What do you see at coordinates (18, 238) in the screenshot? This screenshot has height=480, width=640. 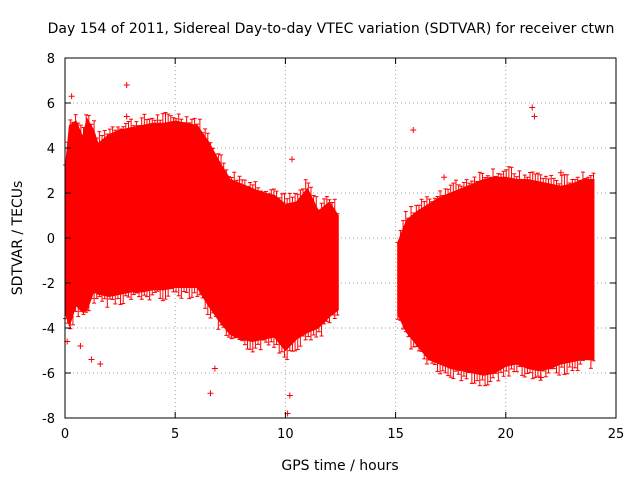 I see `y-axis-label: SDTVAR / TECUs` at bounding box center [18, 238].